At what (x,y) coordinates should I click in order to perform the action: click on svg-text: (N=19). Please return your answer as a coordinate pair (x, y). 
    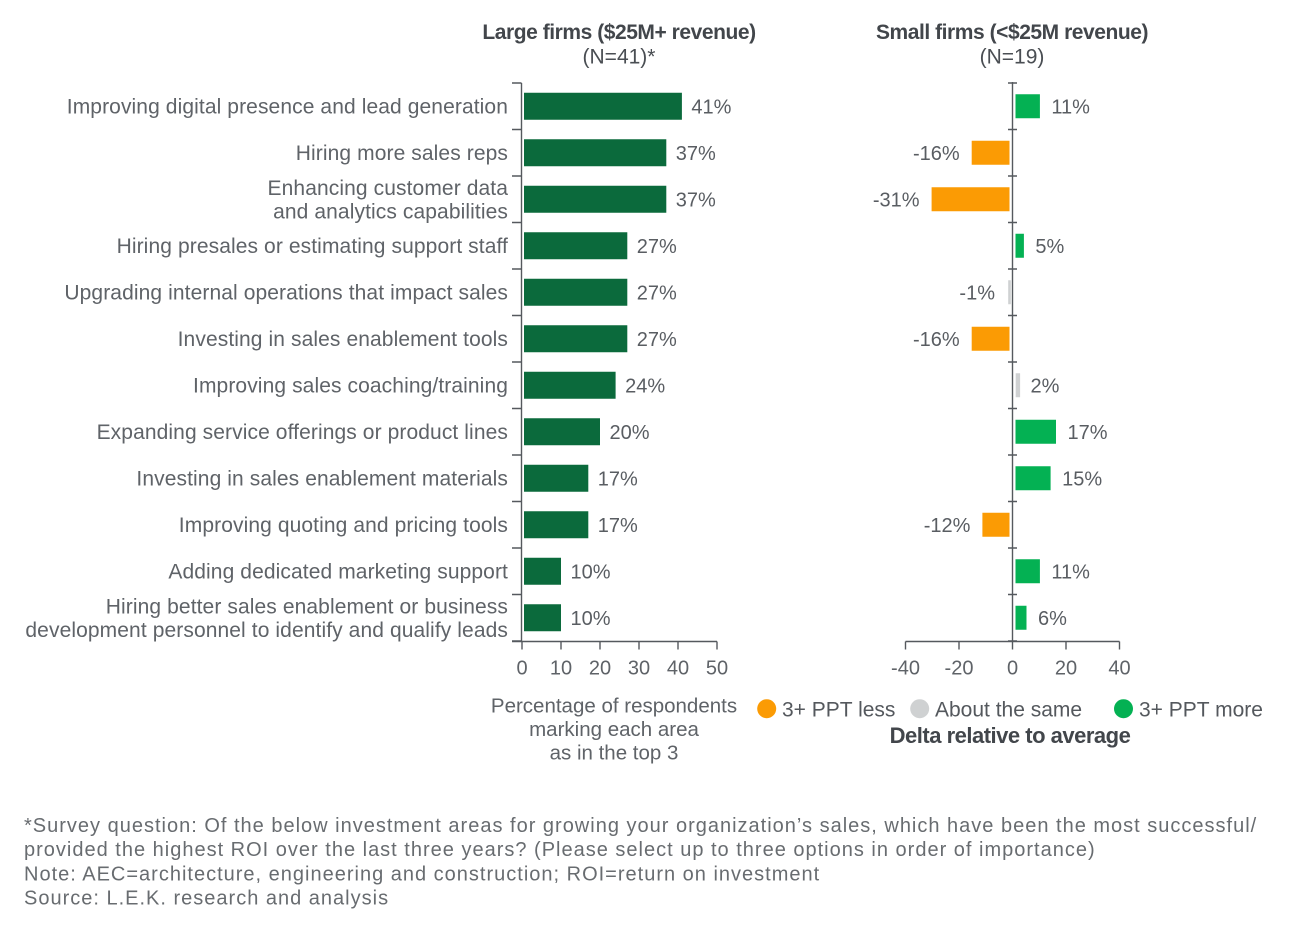
    Looking at the image, I should click on (1012, 57).